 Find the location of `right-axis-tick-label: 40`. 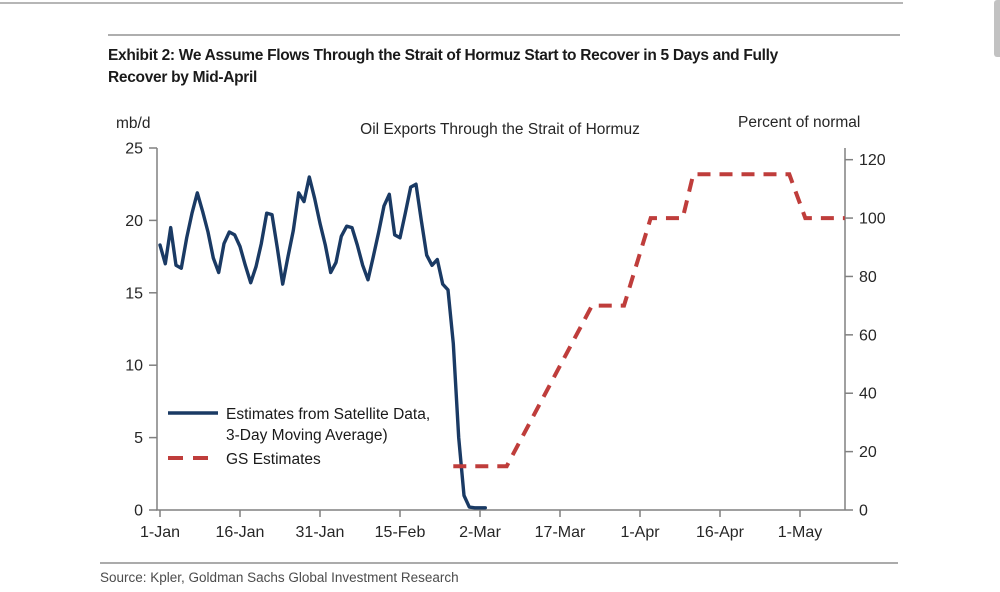

right-axis-tick-label: 40 is located at coordinates (868, 394).